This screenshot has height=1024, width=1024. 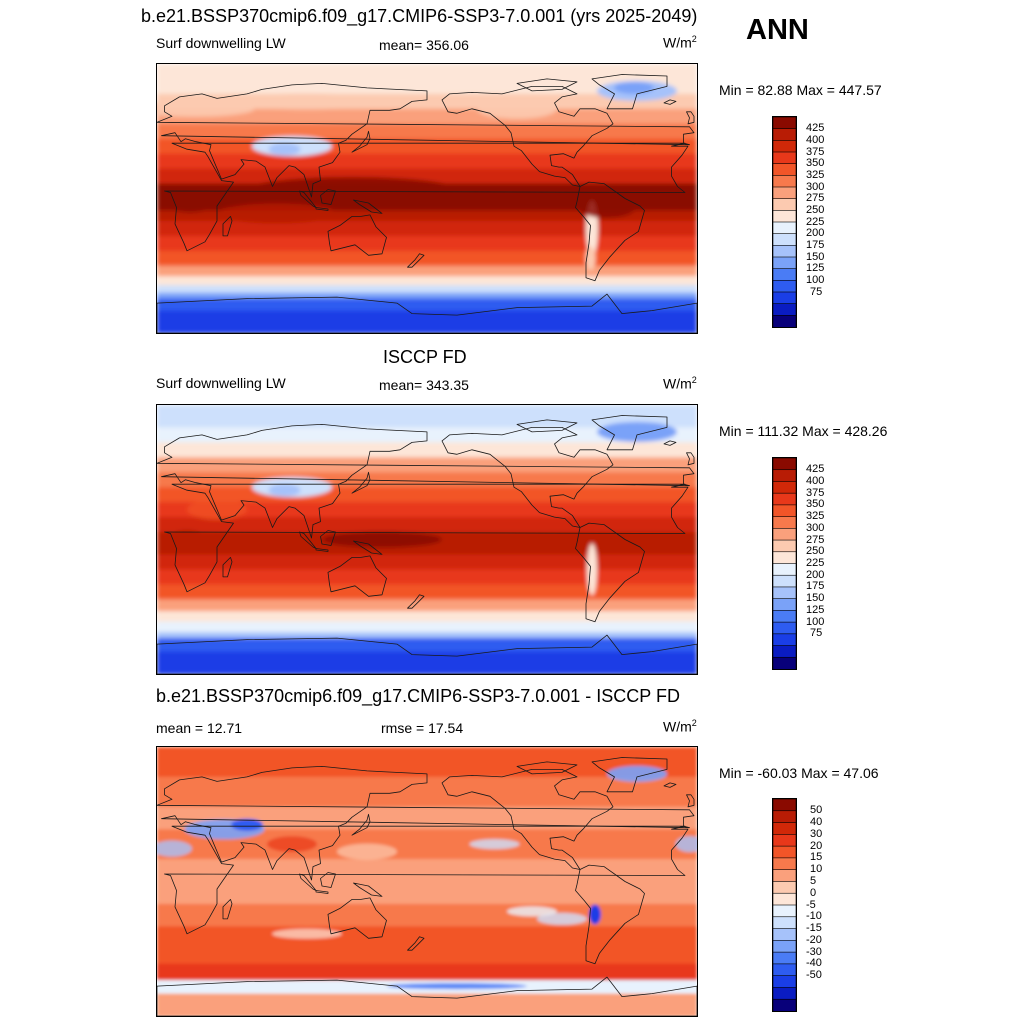 I want to click on panel2-colorbar-tick: 300, so click(x=815, y=527).